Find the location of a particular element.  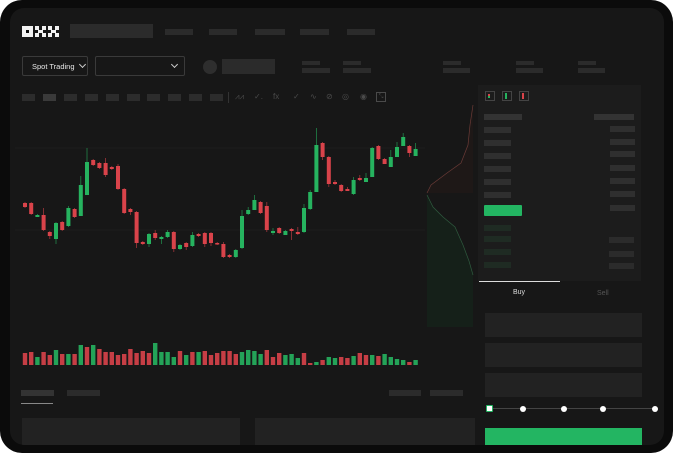

orderbook-asks-icon is located at coordinates (524, 96).